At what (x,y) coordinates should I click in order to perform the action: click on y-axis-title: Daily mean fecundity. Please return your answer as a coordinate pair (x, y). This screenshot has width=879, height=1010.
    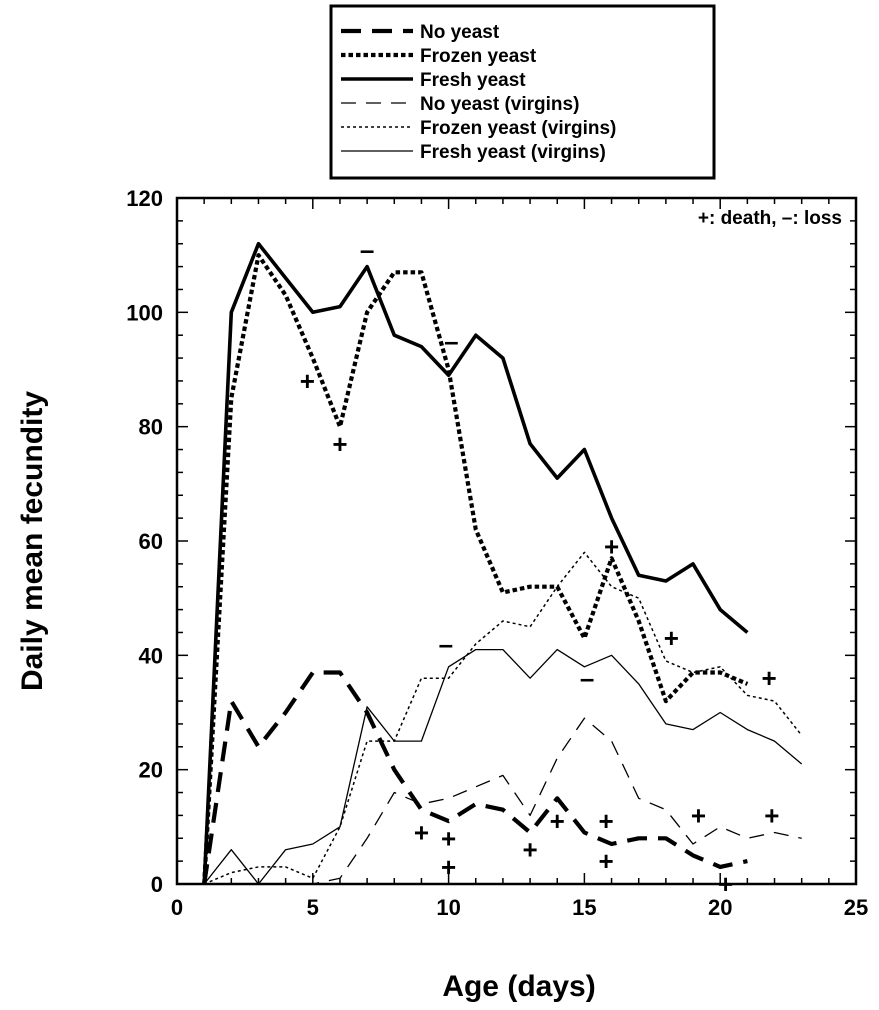
    Looking at the image, I should click on (32, 541).